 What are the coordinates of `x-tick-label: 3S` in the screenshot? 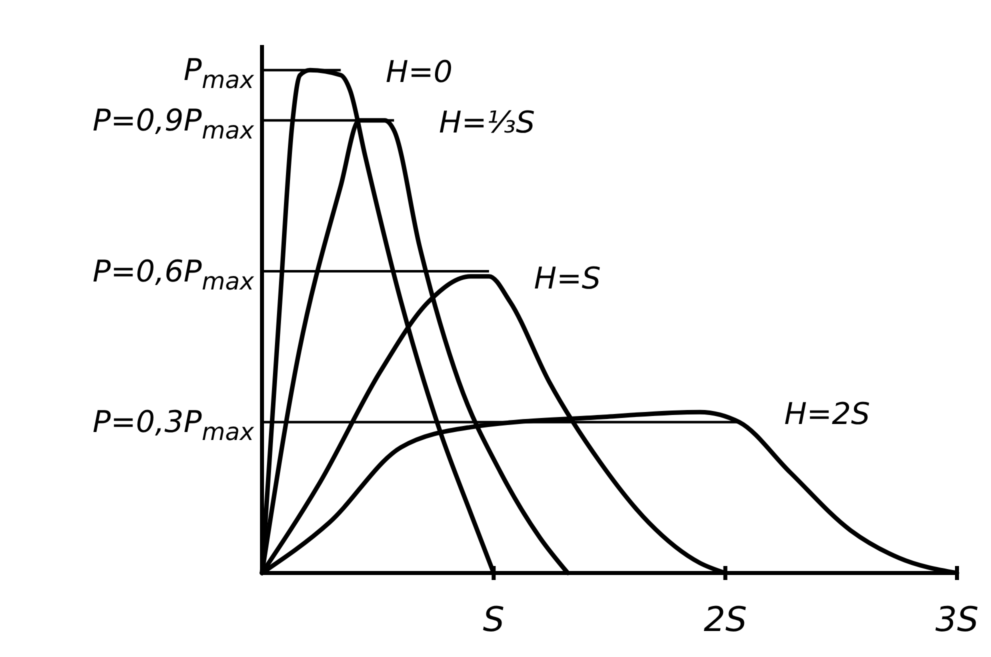 It's located at (957, 620).